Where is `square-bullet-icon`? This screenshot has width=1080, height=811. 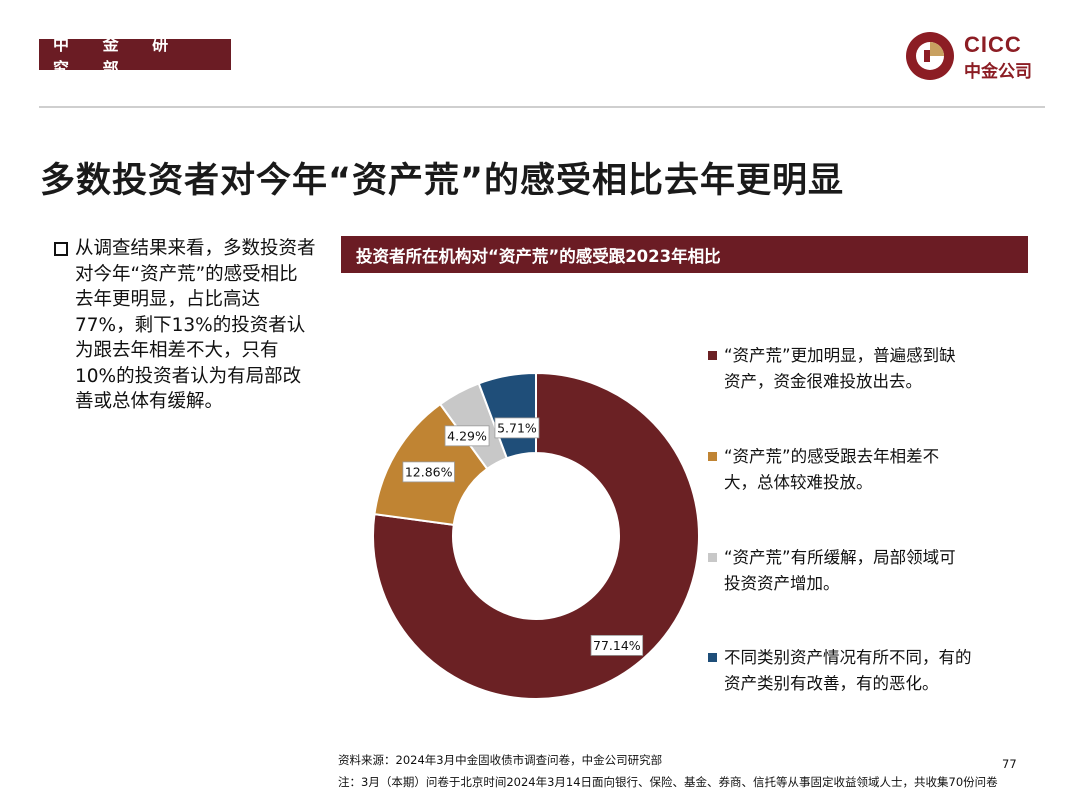
square-bullet-icon is located at coordinates (61, 249).